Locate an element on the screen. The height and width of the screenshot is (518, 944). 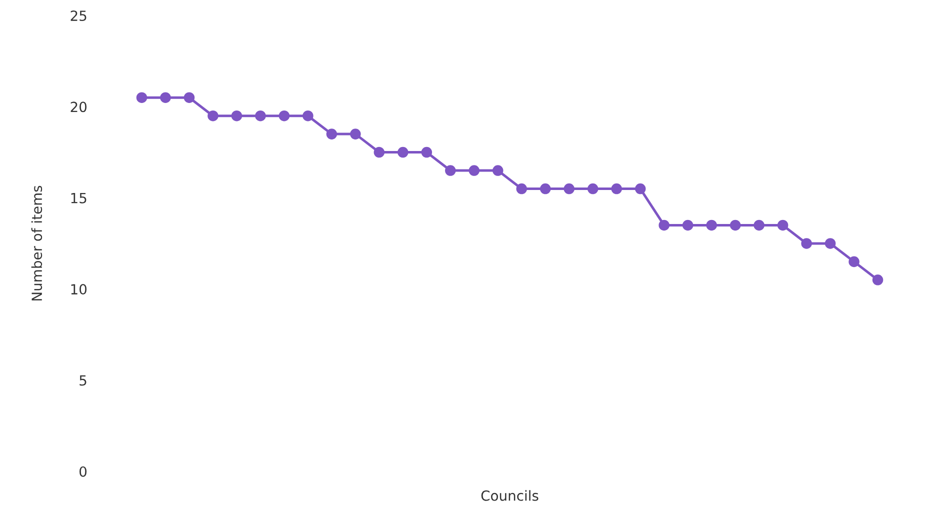
y-tick-label: 15 is located at coordinates (78, 198).